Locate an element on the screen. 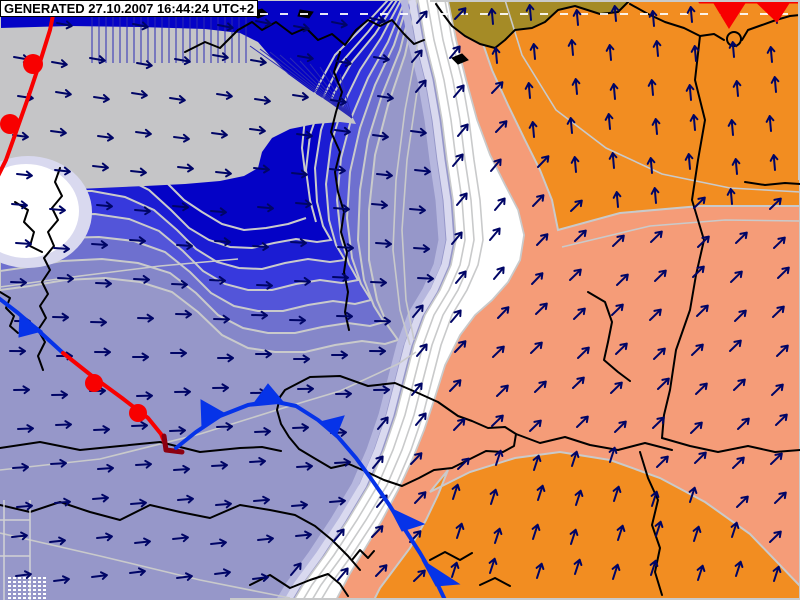 Image resolution: width=800 pixels, height=600 pixels. khaki-coastline is located at coordinates (533, 24).